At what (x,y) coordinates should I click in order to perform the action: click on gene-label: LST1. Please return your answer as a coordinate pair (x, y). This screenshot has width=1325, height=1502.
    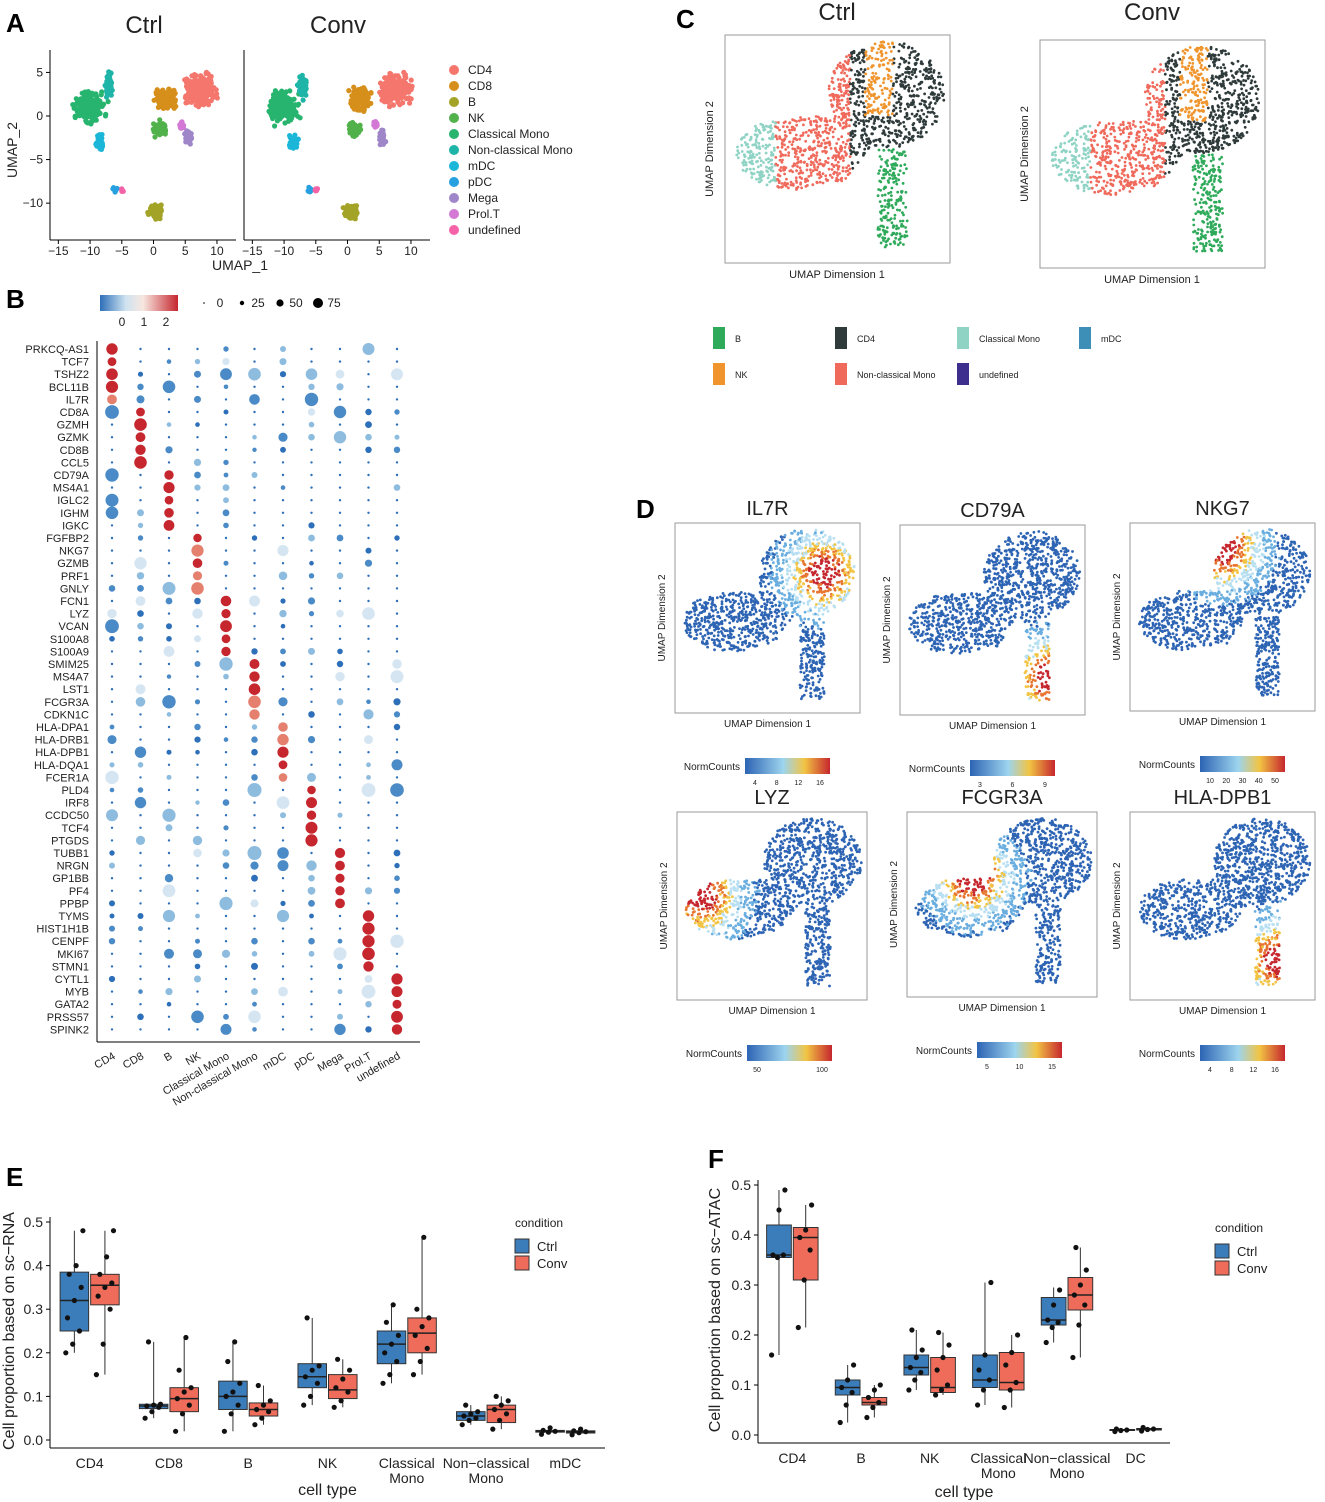
    Looking at the image, I should click on (76, 690).